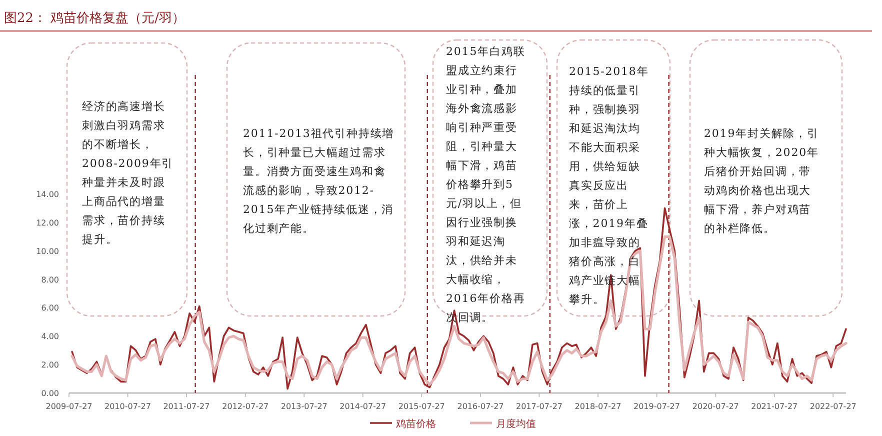 This screenshot has height=436, width=882. I want to click on annotation: 2011-2013祖代引种持续增长，引种量已大幅超过需求量。消费方面受速生鸡和禽流感的影响，导致2012-2015年产业链持续低迷，消化过剩产能。, so click(319, 181).